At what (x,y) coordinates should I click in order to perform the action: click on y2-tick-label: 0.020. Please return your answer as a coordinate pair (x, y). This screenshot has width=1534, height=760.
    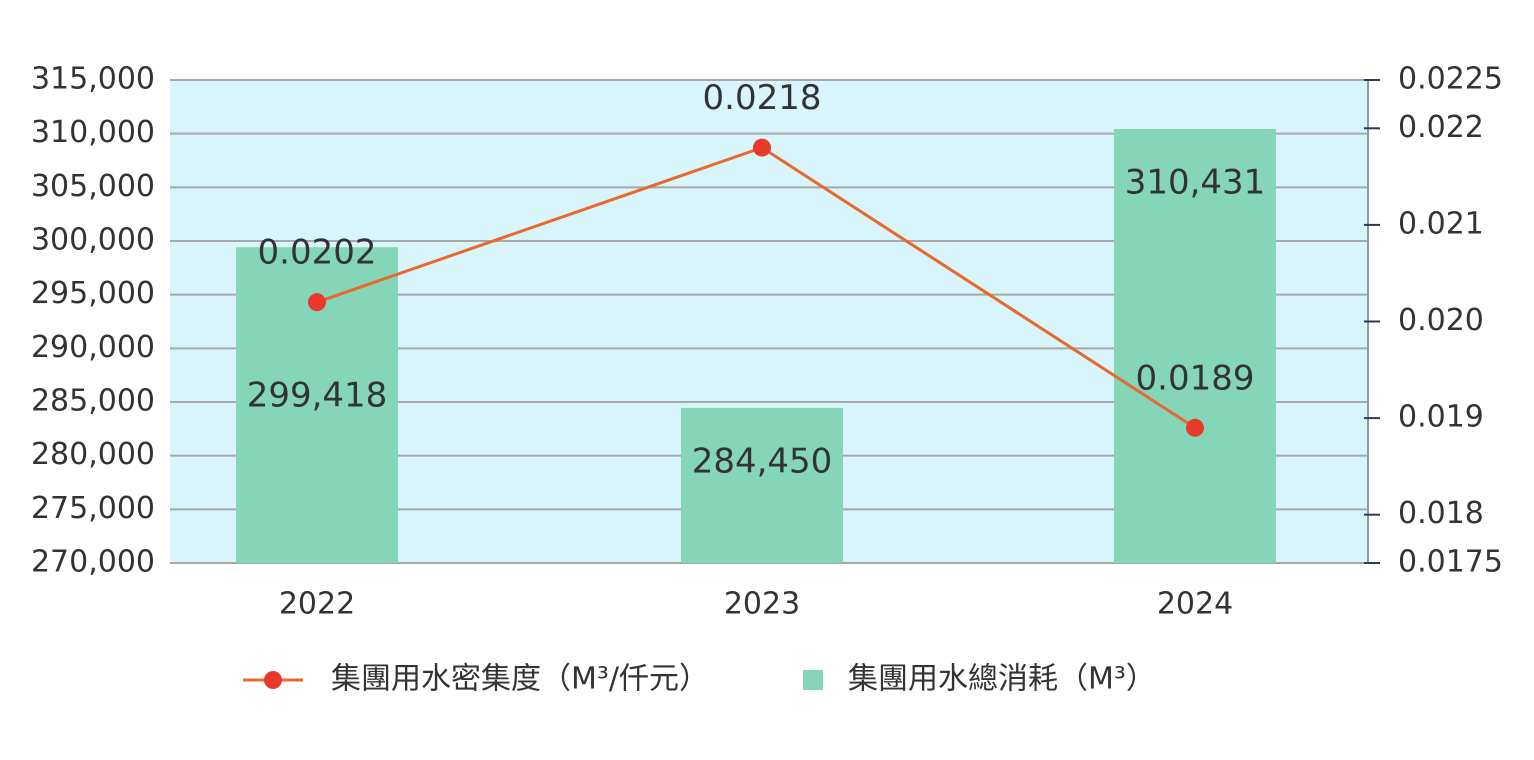
    Looking at the image, I should click on (1441, 320).